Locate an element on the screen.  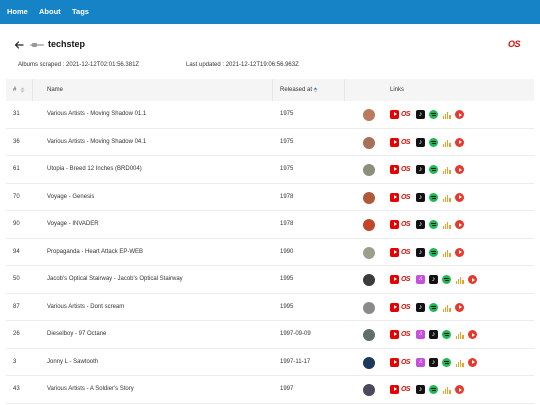
nav-home-link: Home is located at coordinates (17, 11).